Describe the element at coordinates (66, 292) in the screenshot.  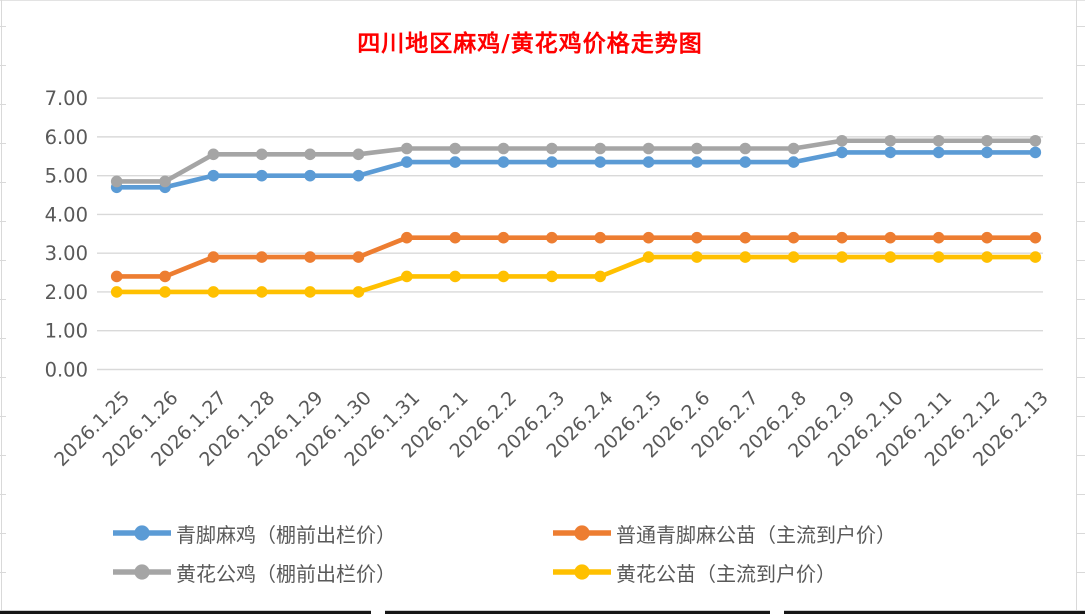
I see `y-axis-tick-label: 2.00` at that location.